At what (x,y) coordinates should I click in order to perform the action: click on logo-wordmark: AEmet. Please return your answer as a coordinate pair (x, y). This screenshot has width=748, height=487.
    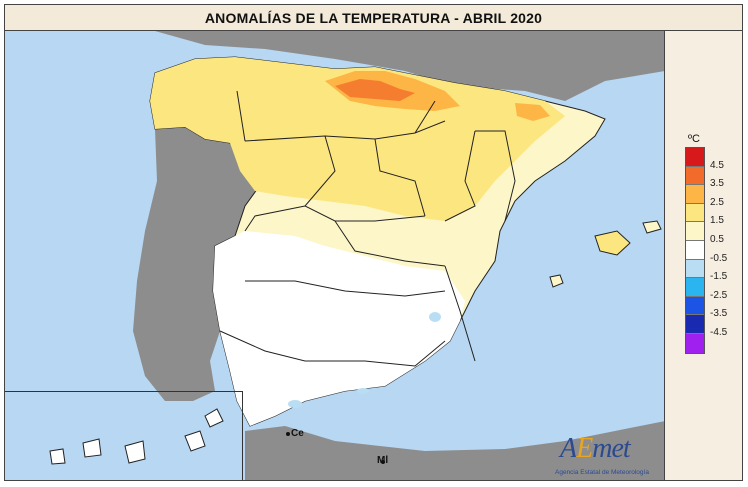
    Looking at the image, I should click on (595, 449).